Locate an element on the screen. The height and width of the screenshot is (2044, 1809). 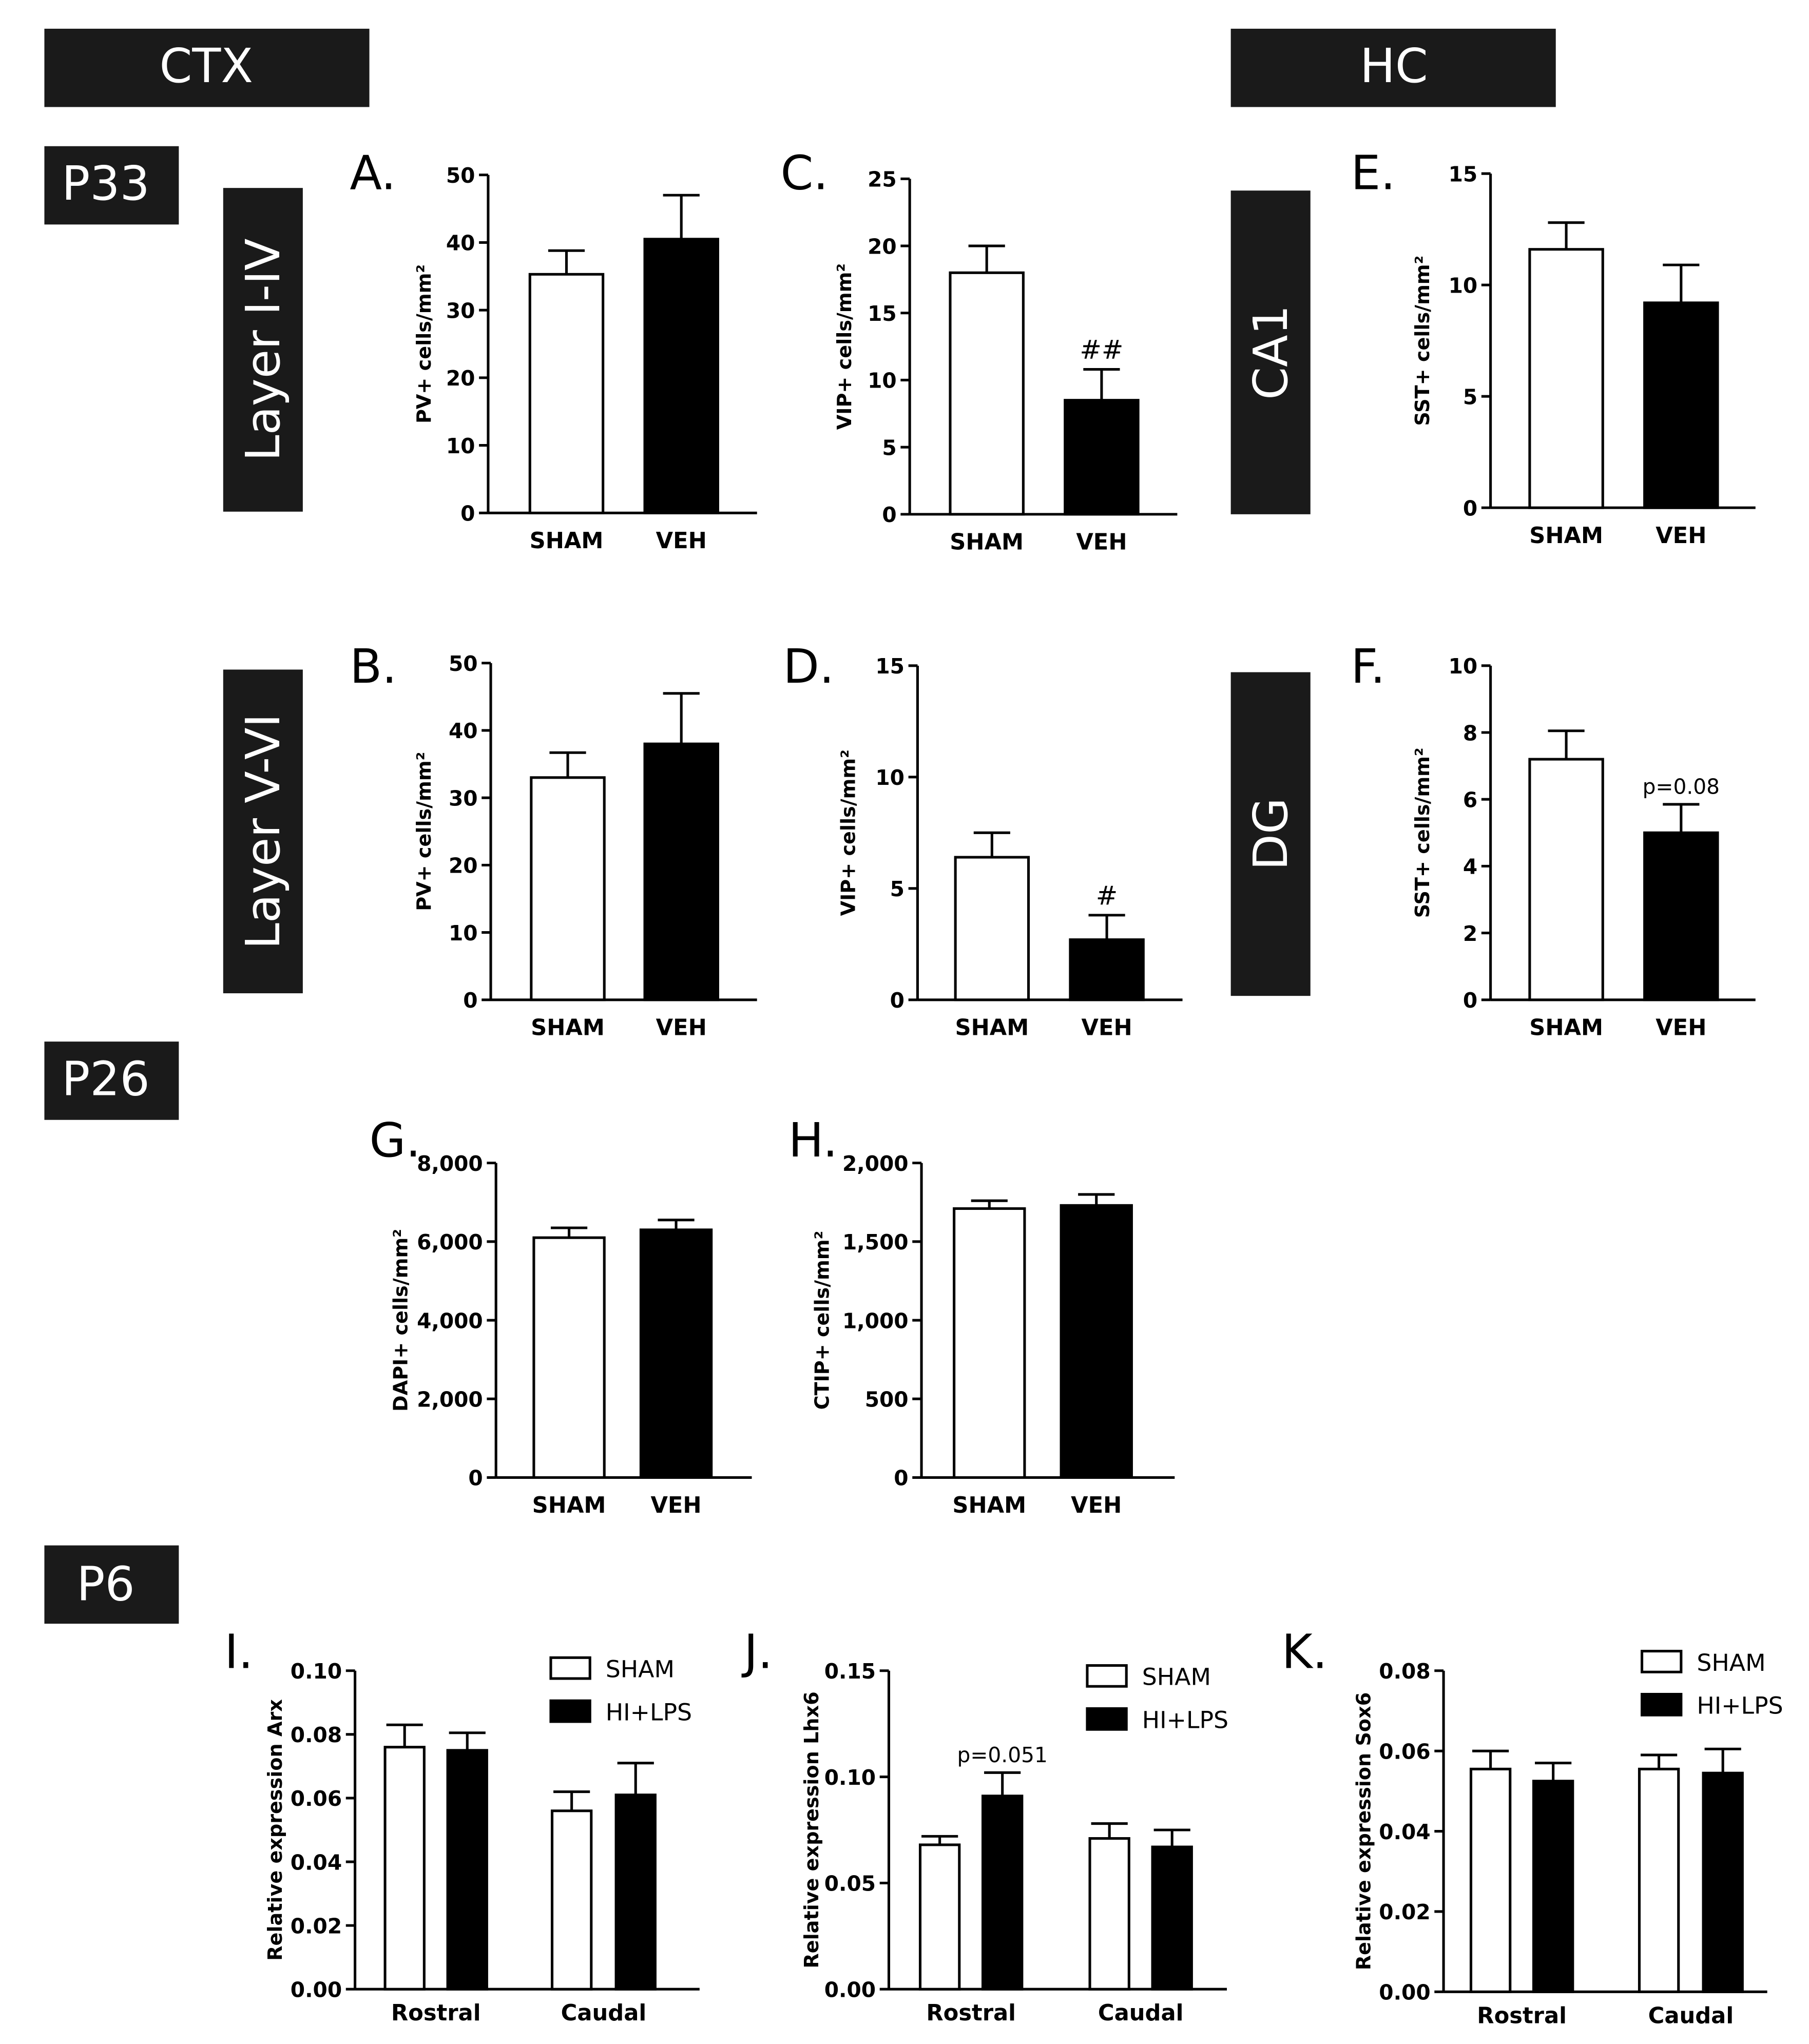
y-tick-label: 1,000 is located at coordinates (875, 1320).